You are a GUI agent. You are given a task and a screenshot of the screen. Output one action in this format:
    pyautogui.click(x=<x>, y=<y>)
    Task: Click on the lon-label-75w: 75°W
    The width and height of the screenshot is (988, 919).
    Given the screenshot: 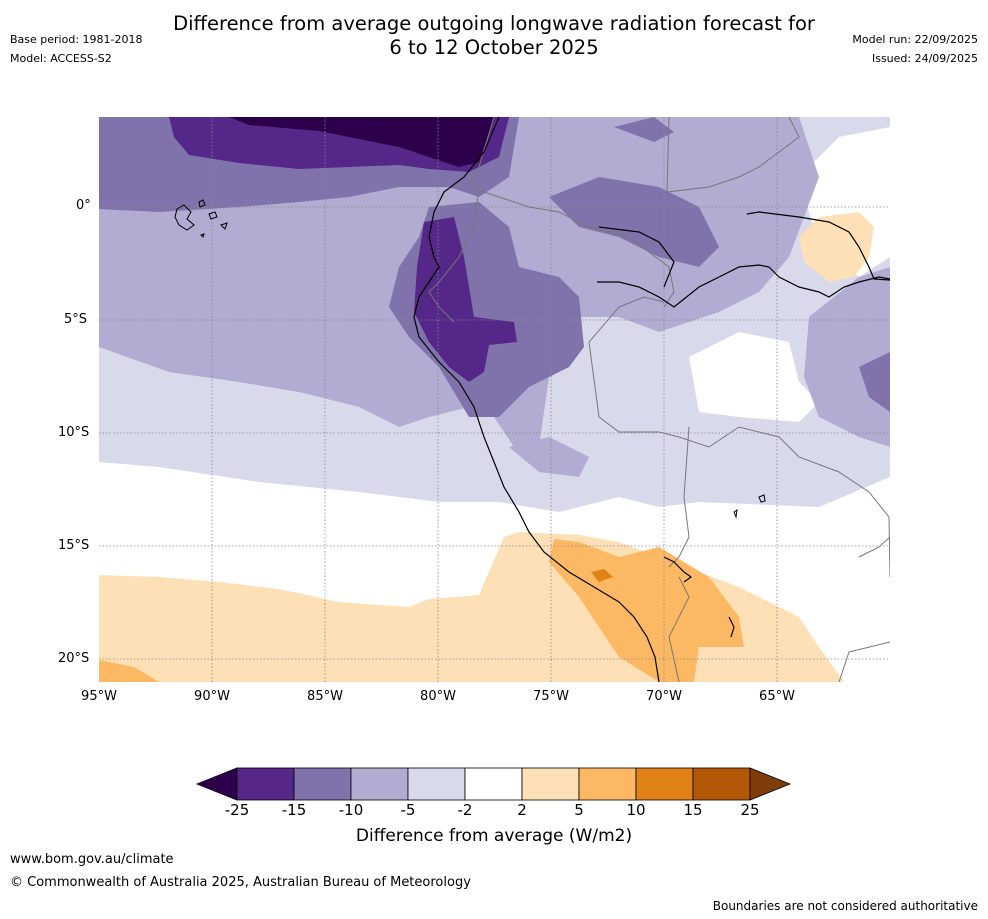 What is the action you would take?
    pyautogui.click(x=551, y=696)
    